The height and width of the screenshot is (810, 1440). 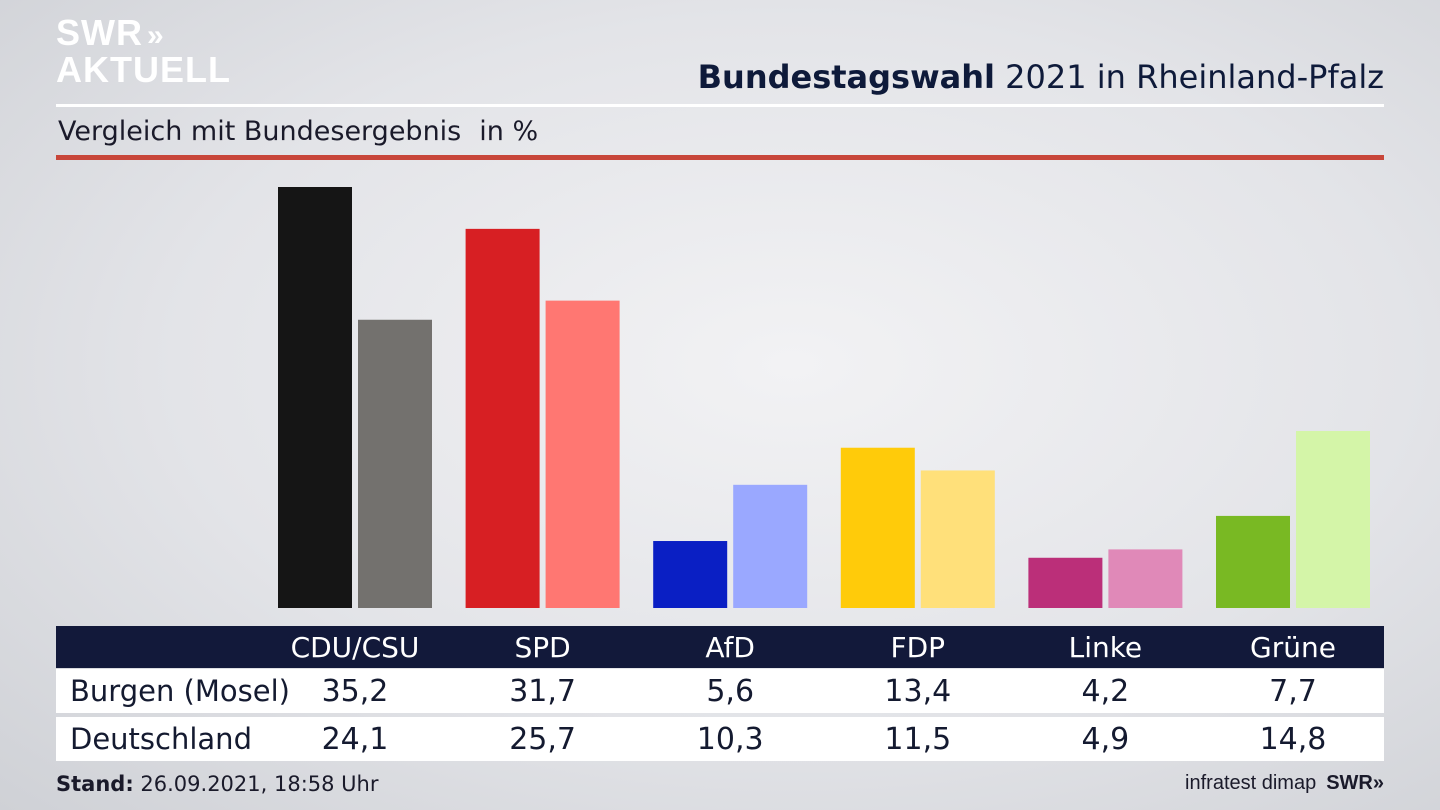 I want to click on swr-aktuell-logo: SWR» AKTUELL, so click(x=143, y=52).